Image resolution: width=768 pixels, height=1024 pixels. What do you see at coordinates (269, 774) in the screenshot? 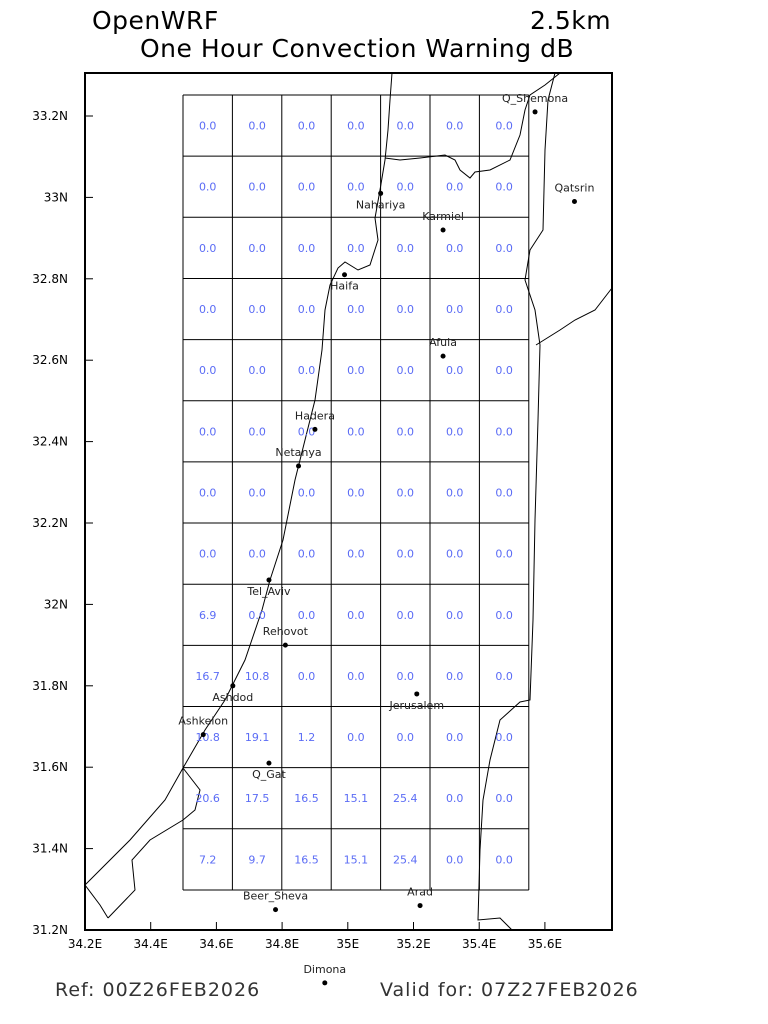
I see `city-label: Q_Gat` at bounding box center [269, 774].